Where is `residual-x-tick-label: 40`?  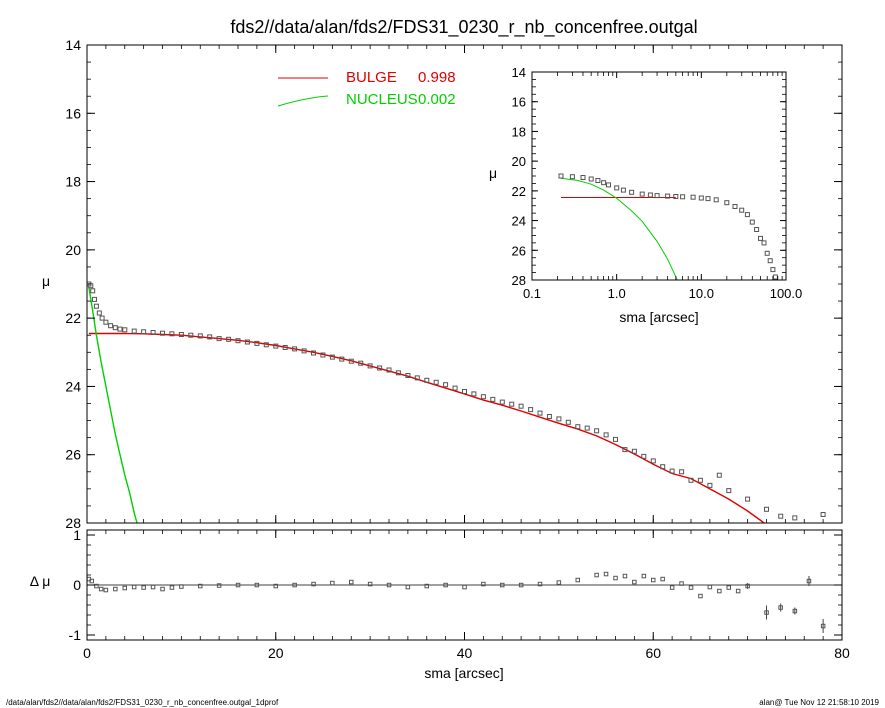
residual-x-tick-label: 40 is located at coordinates (465, 653).